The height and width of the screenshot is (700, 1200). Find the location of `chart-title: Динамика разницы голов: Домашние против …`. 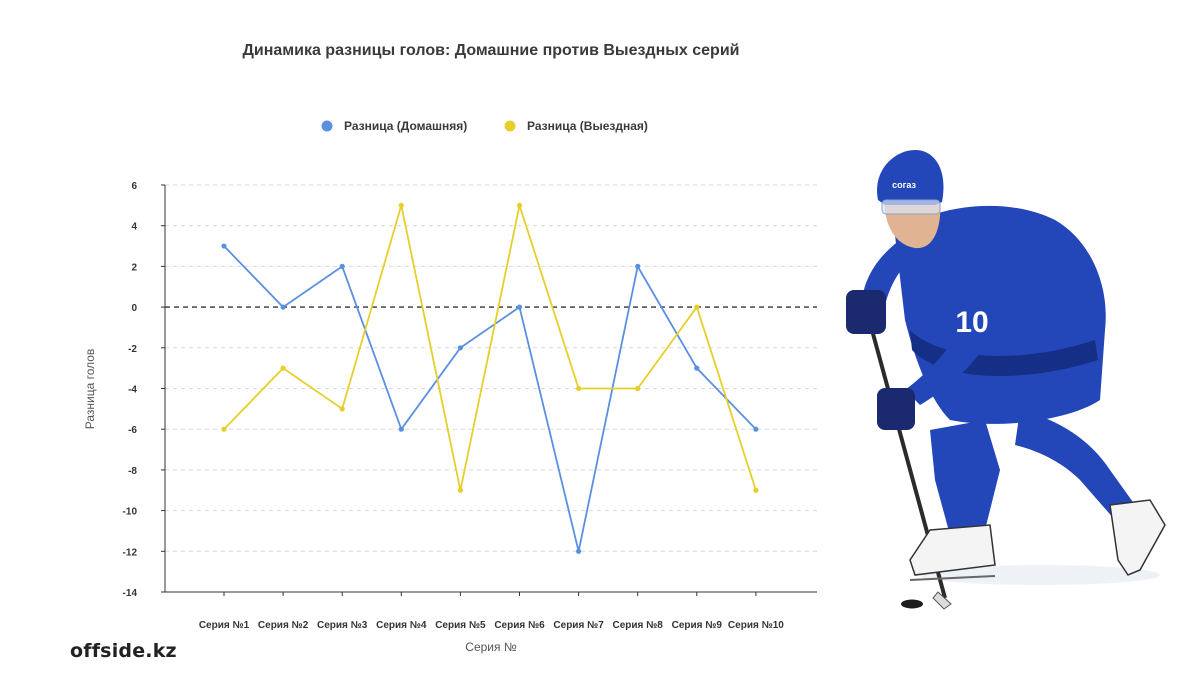

chart-title: Динамика разницы голов: Домашние против … is located at coordinates (490, 50).